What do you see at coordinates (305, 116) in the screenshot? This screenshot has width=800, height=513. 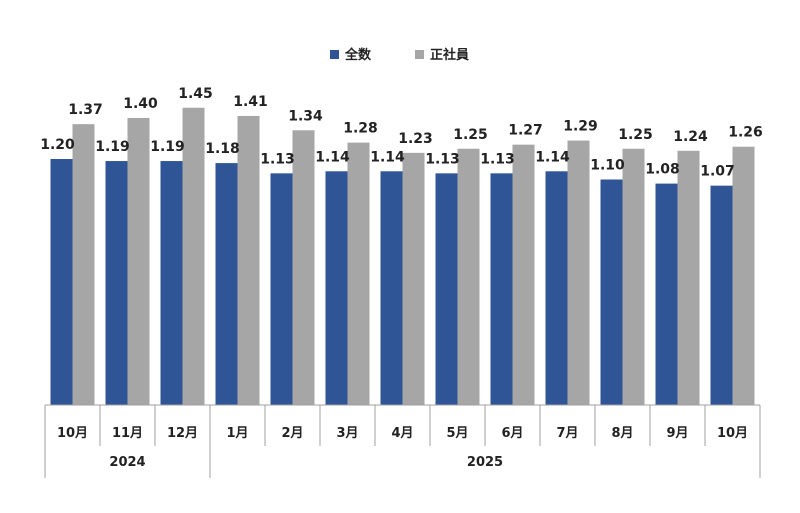 I see `value-label-regular-5: 1.34` at bounding box center [305, 116].